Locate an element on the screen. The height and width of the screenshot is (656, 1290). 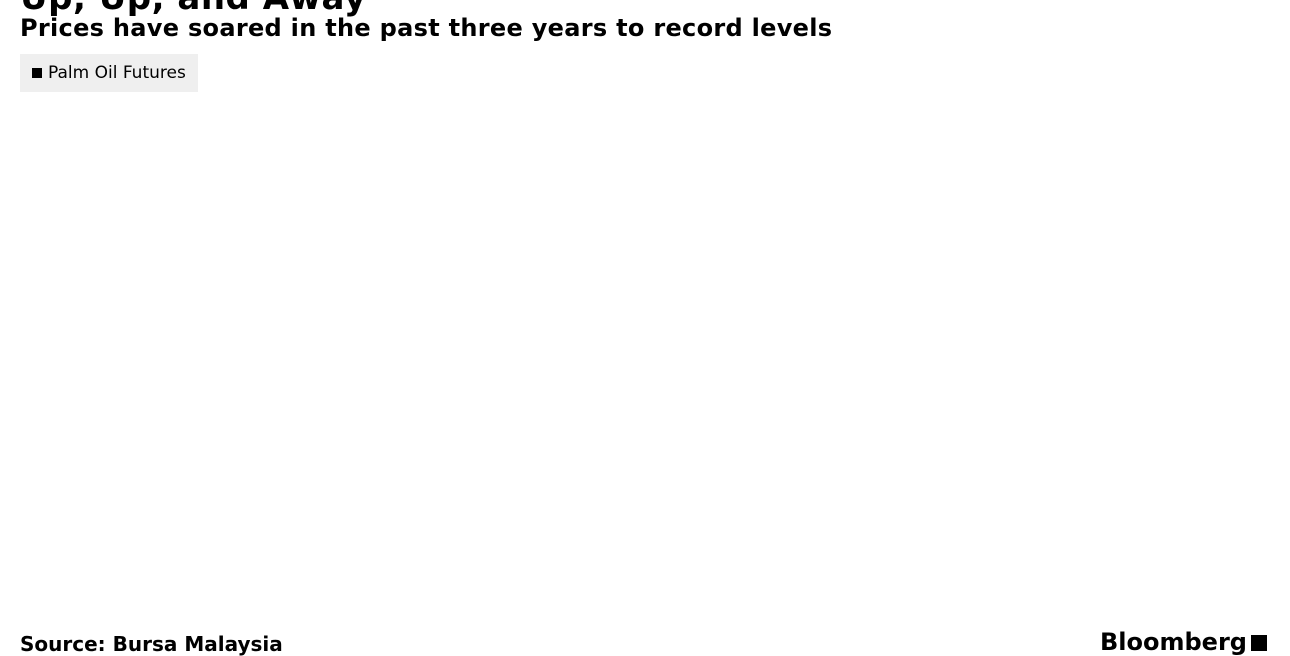
highlight-circle is located at coordinates (1154, 95).